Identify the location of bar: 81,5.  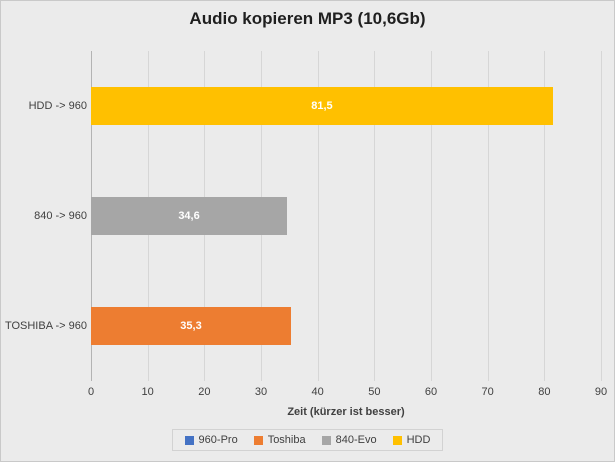
(322, 106).